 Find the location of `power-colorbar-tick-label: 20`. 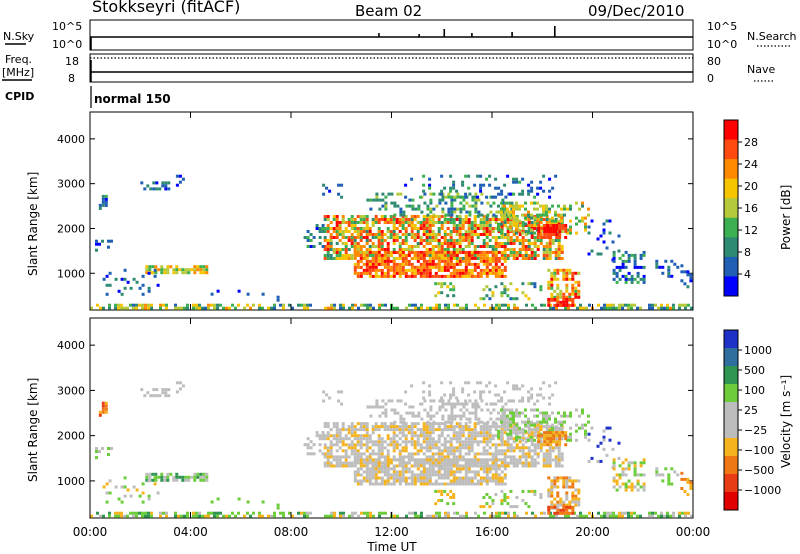

power-colorbar-tick-label: 20 is located at coordinates (751, 186).